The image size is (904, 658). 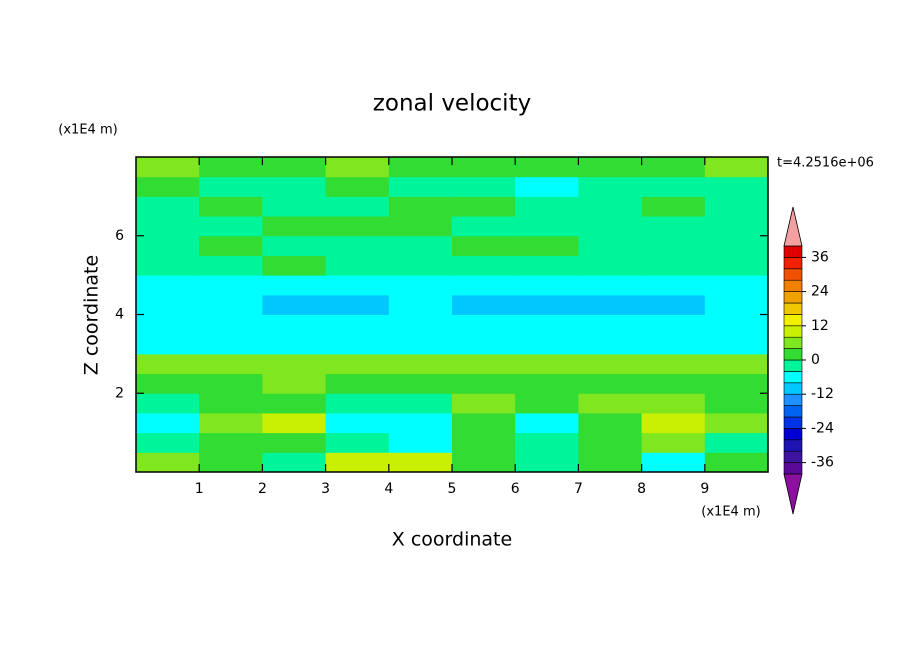 What do you see at coordinates (119, 236) in the screenshot?
I see `y-tick-label: 6` at bounding box center [119, 236].